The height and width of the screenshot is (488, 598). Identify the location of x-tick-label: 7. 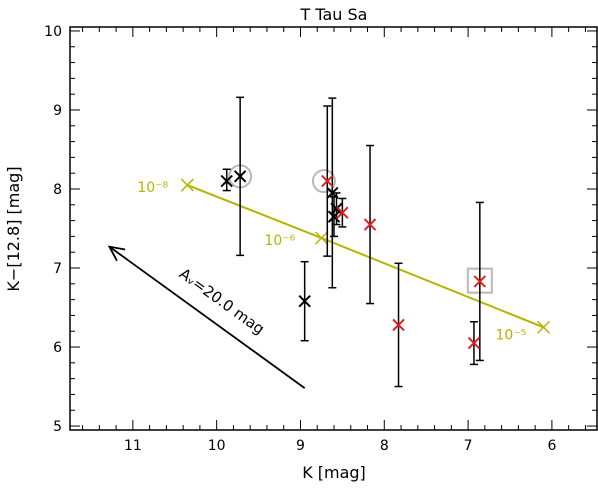
(468, 446).